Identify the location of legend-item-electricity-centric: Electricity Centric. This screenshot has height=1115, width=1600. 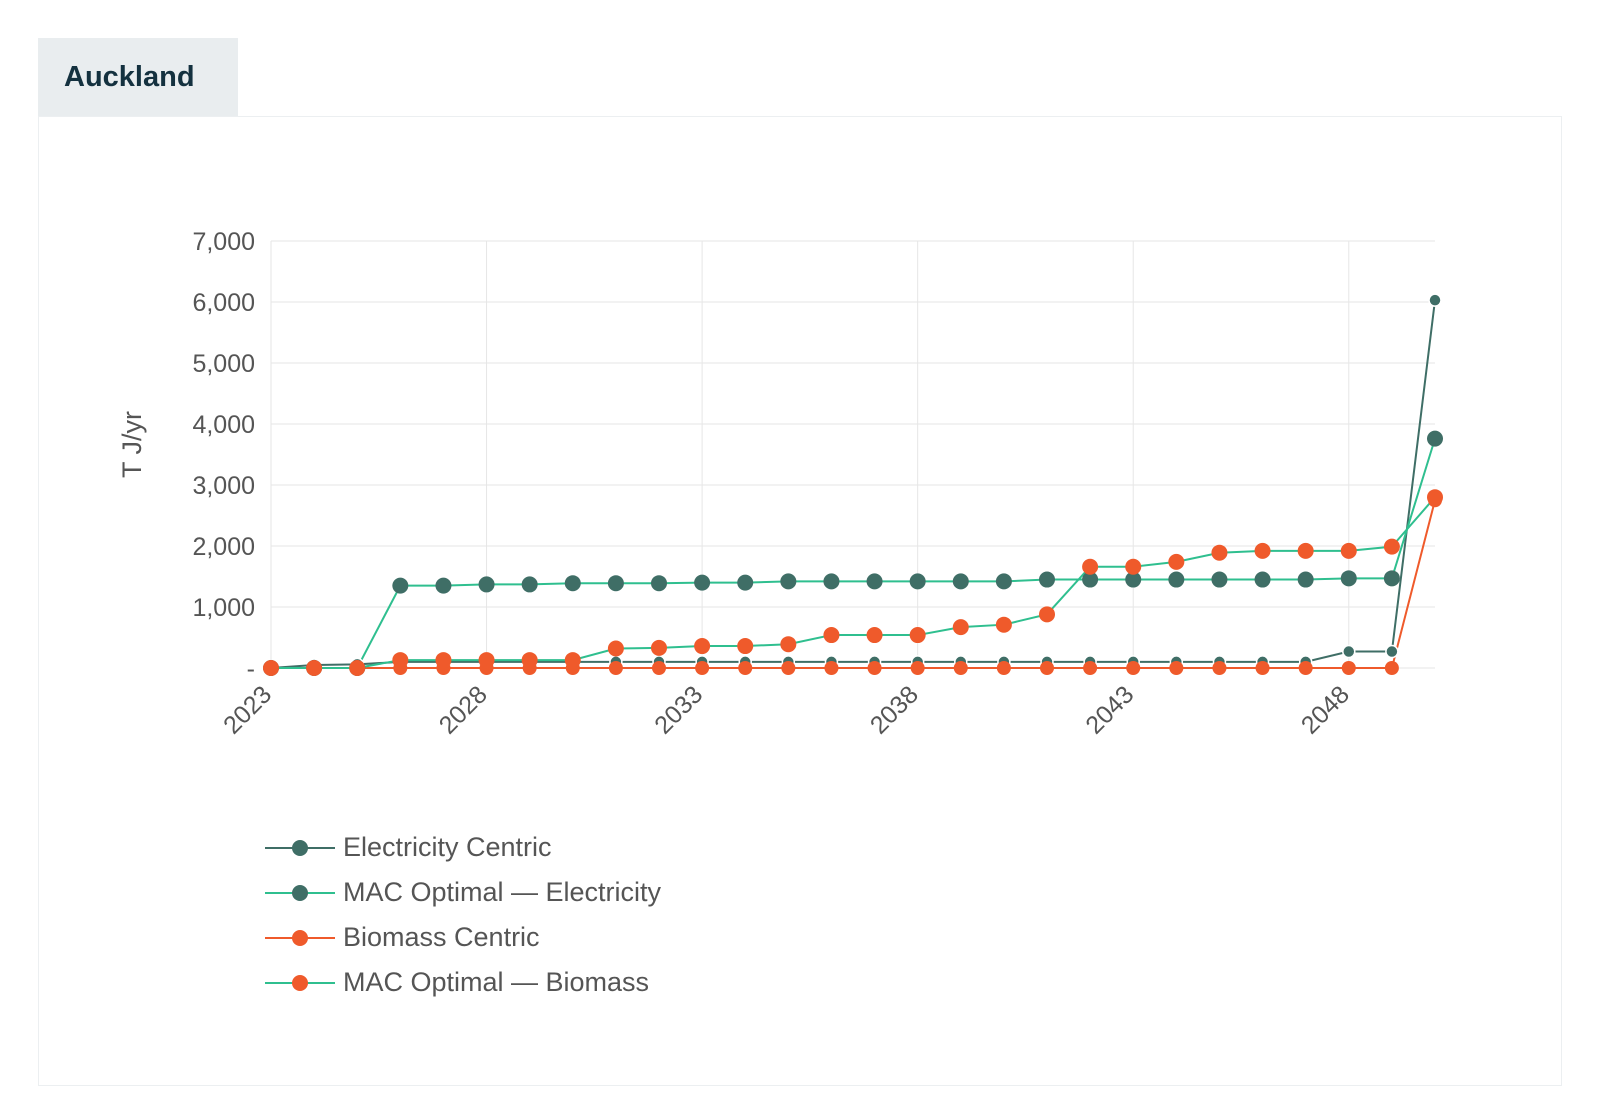
(463, 847).